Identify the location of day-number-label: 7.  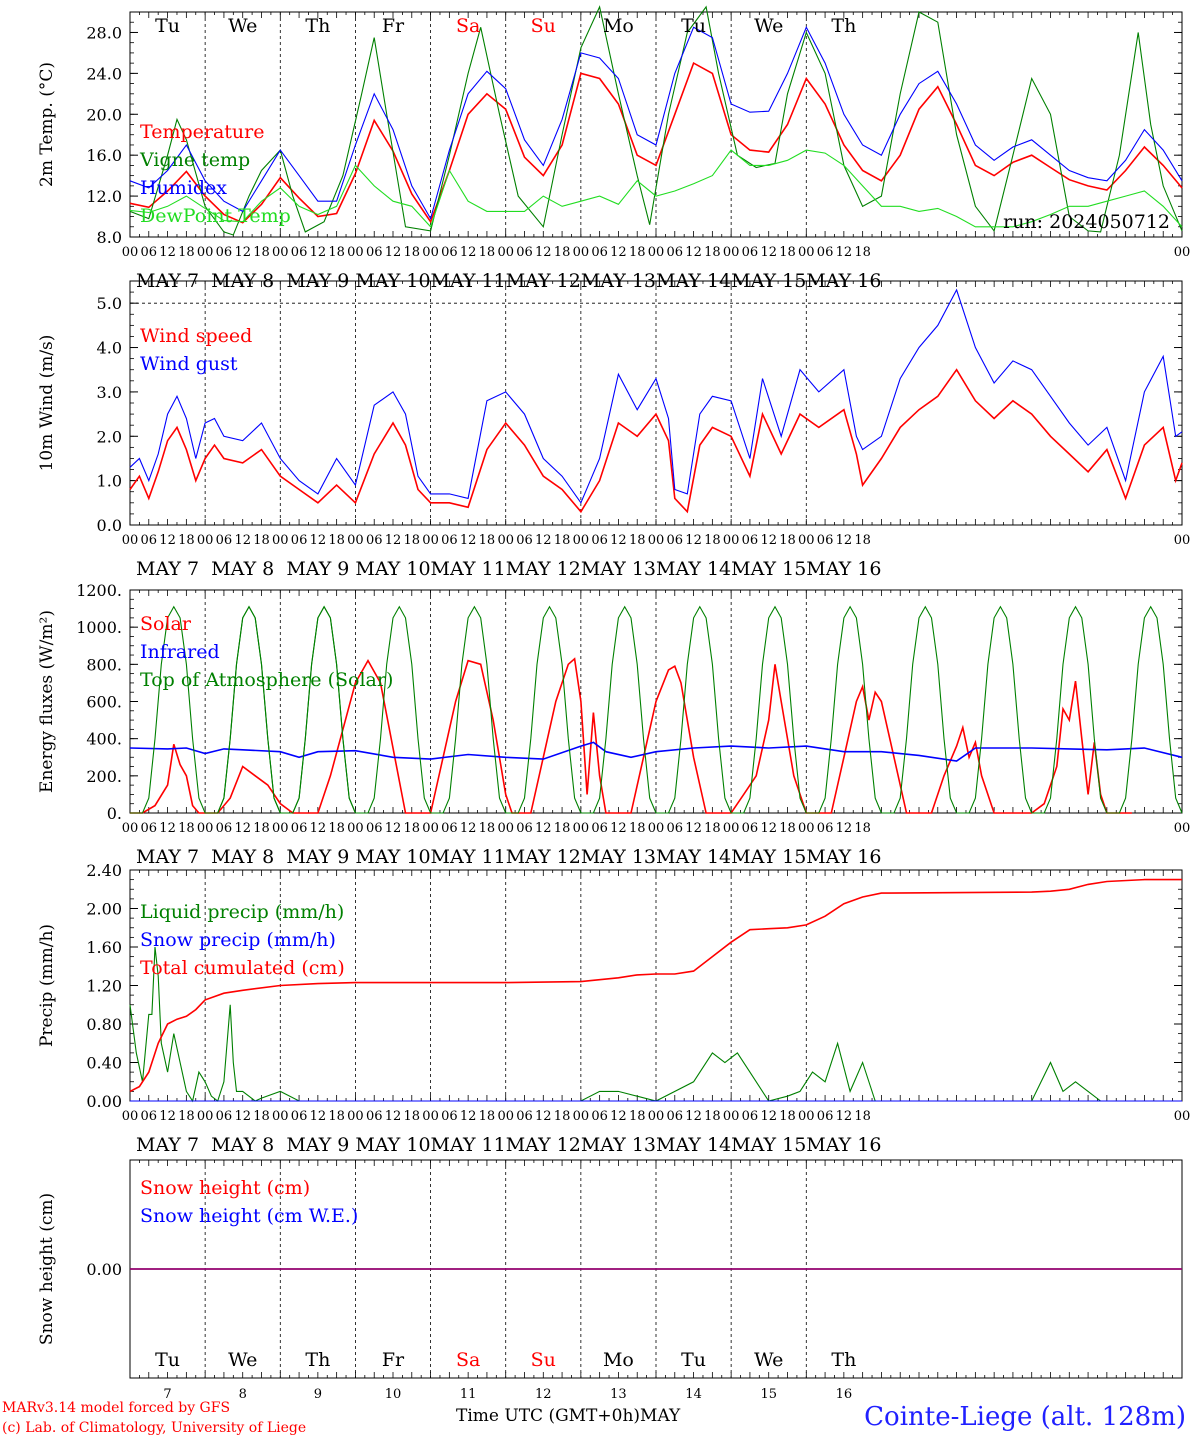
(167, 1394).